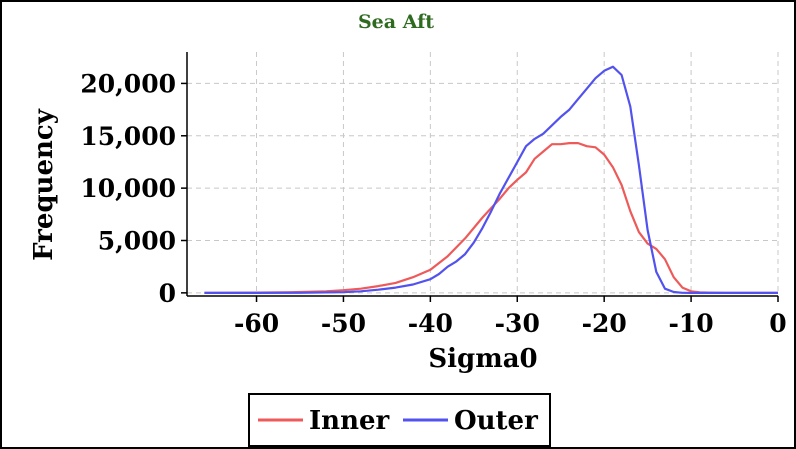  I want to click on y-tick-label: 15,000, so click(128, 136).